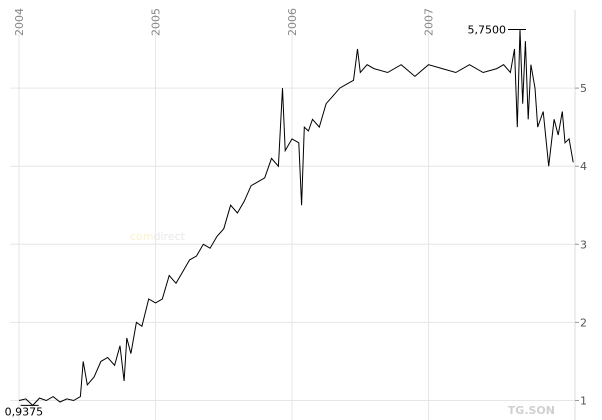 The width and height of the screenshot is (602, 420). Describe the element at coordinates (486, 30) in the screenshot. I see `annotation-label: 5,7500` at that location.